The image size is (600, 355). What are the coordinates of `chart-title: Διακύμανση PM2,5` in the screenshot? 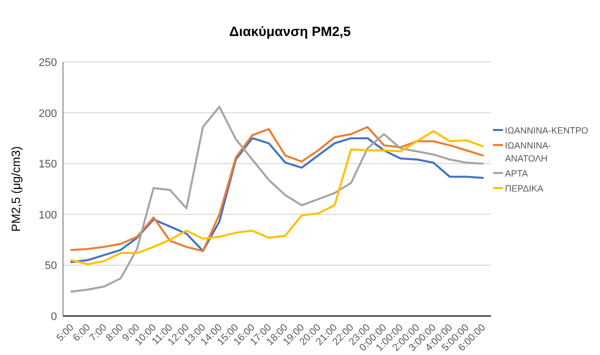 It's located at (290, 31).